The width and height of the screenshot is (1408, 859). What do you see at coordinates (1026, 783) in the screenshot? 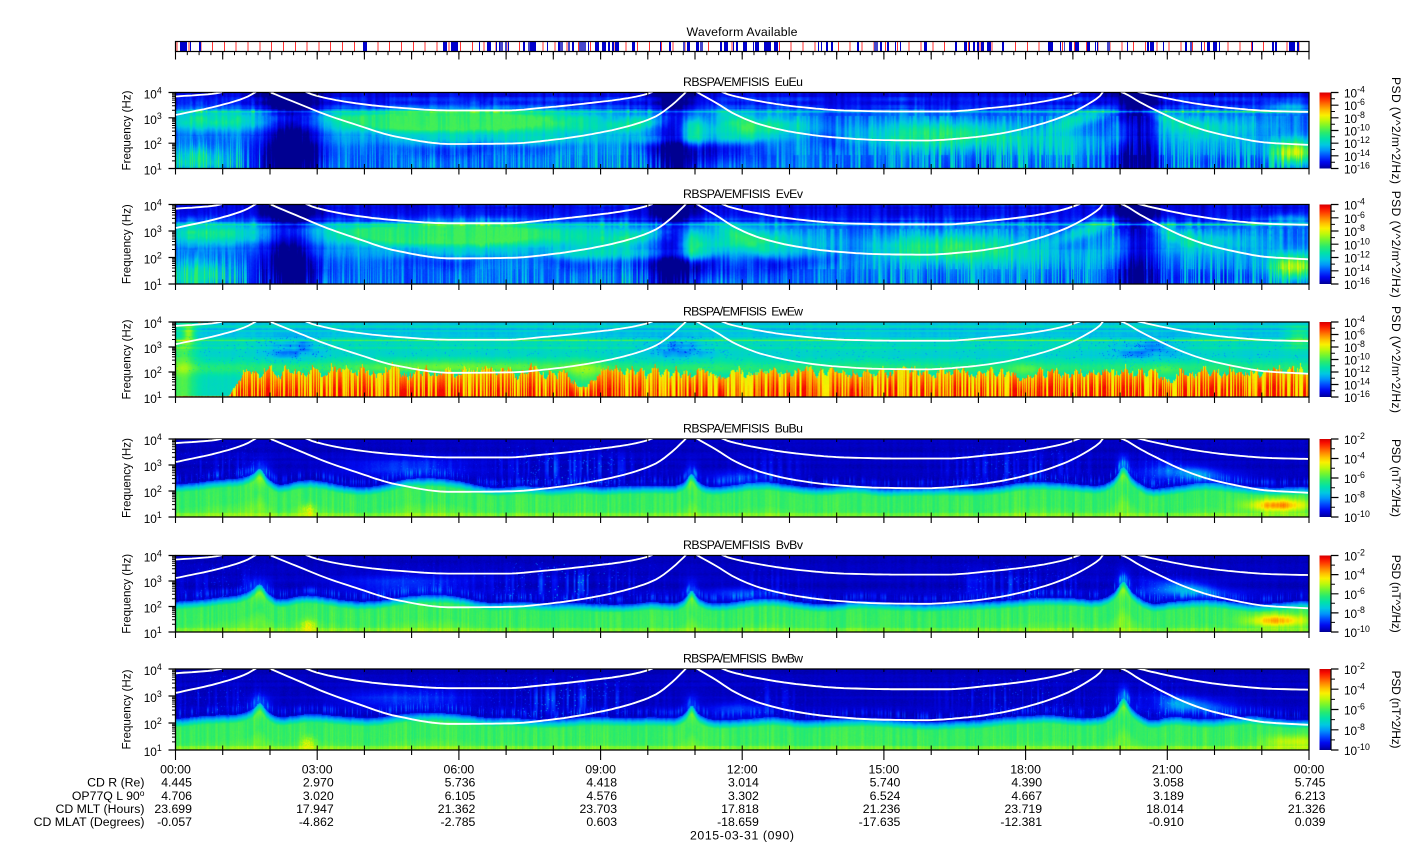
I see `svg-text: 4.390` at bounding box center [1026, 783].